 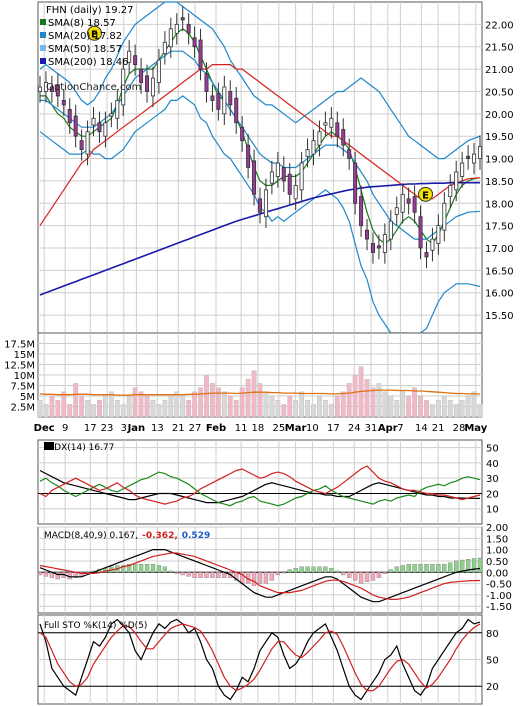 I want to click on price-tick-label: 16.00, so click(x=499, y=294).